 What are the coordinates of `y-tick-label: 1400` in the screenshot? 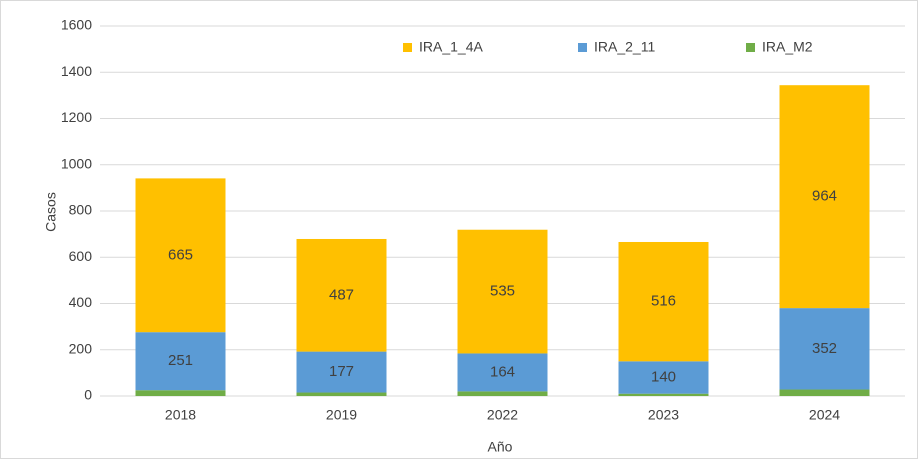 It's located at (76, 71).